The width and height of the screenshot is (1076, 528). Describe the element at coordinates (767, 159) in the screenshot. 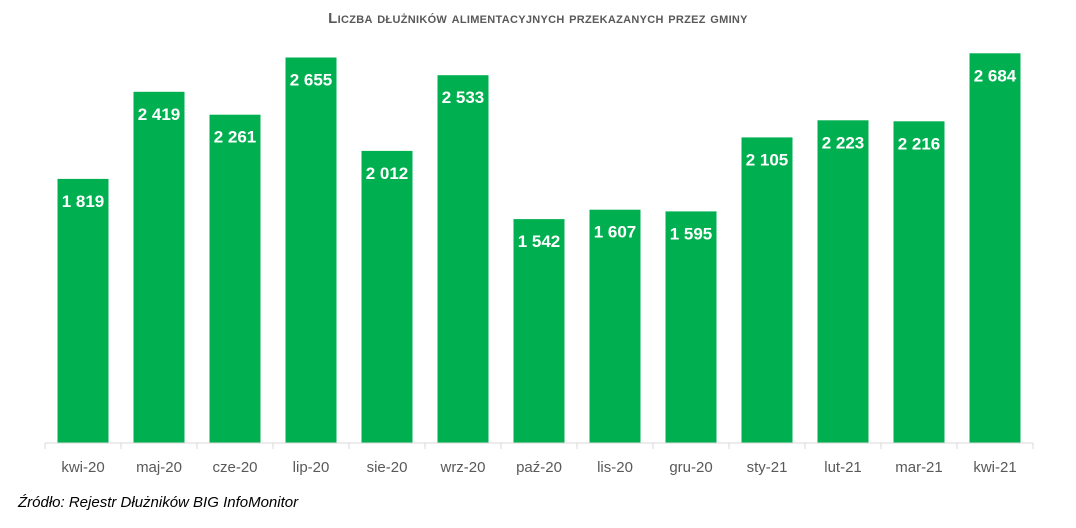

I see `data-label-sty-21: 2 105` at that location.